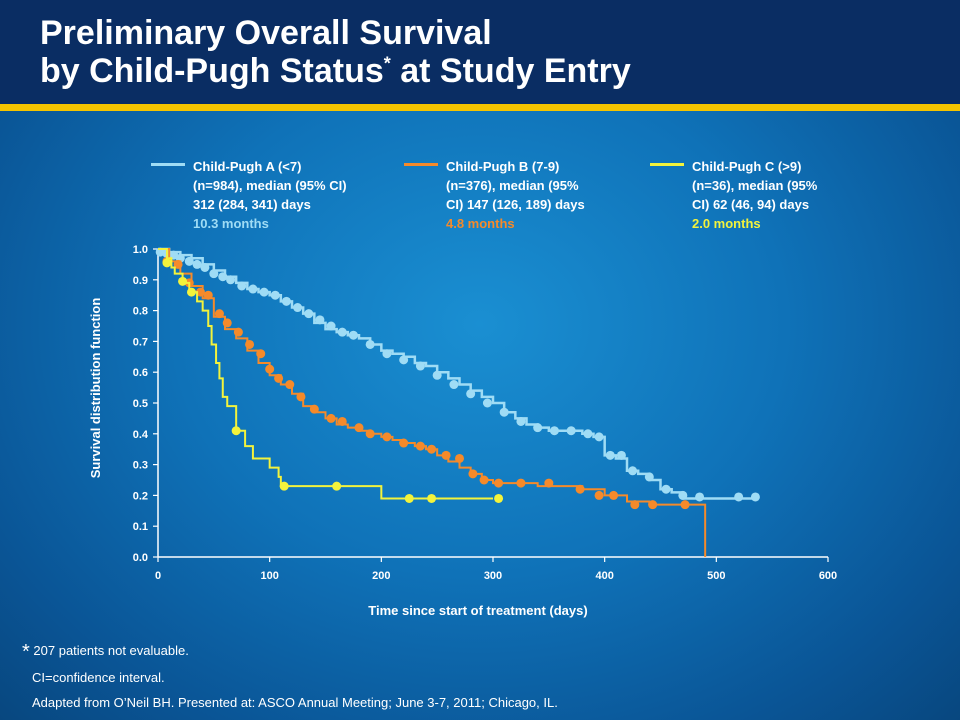 The height and width of the screenshot is (720, 960). Describe the element at coordinates (231, 223) in the screenshot. I see `legend-median-a: 10.3 months` at that location.